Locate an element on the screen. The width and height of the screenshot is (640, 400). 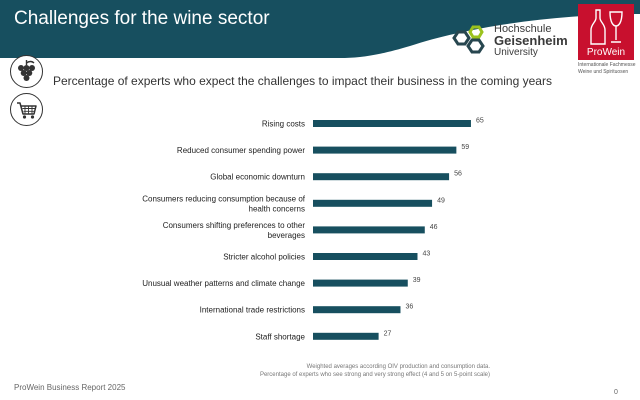
category-label: Reduced consumer spending power is located at coordinates (241, 150).